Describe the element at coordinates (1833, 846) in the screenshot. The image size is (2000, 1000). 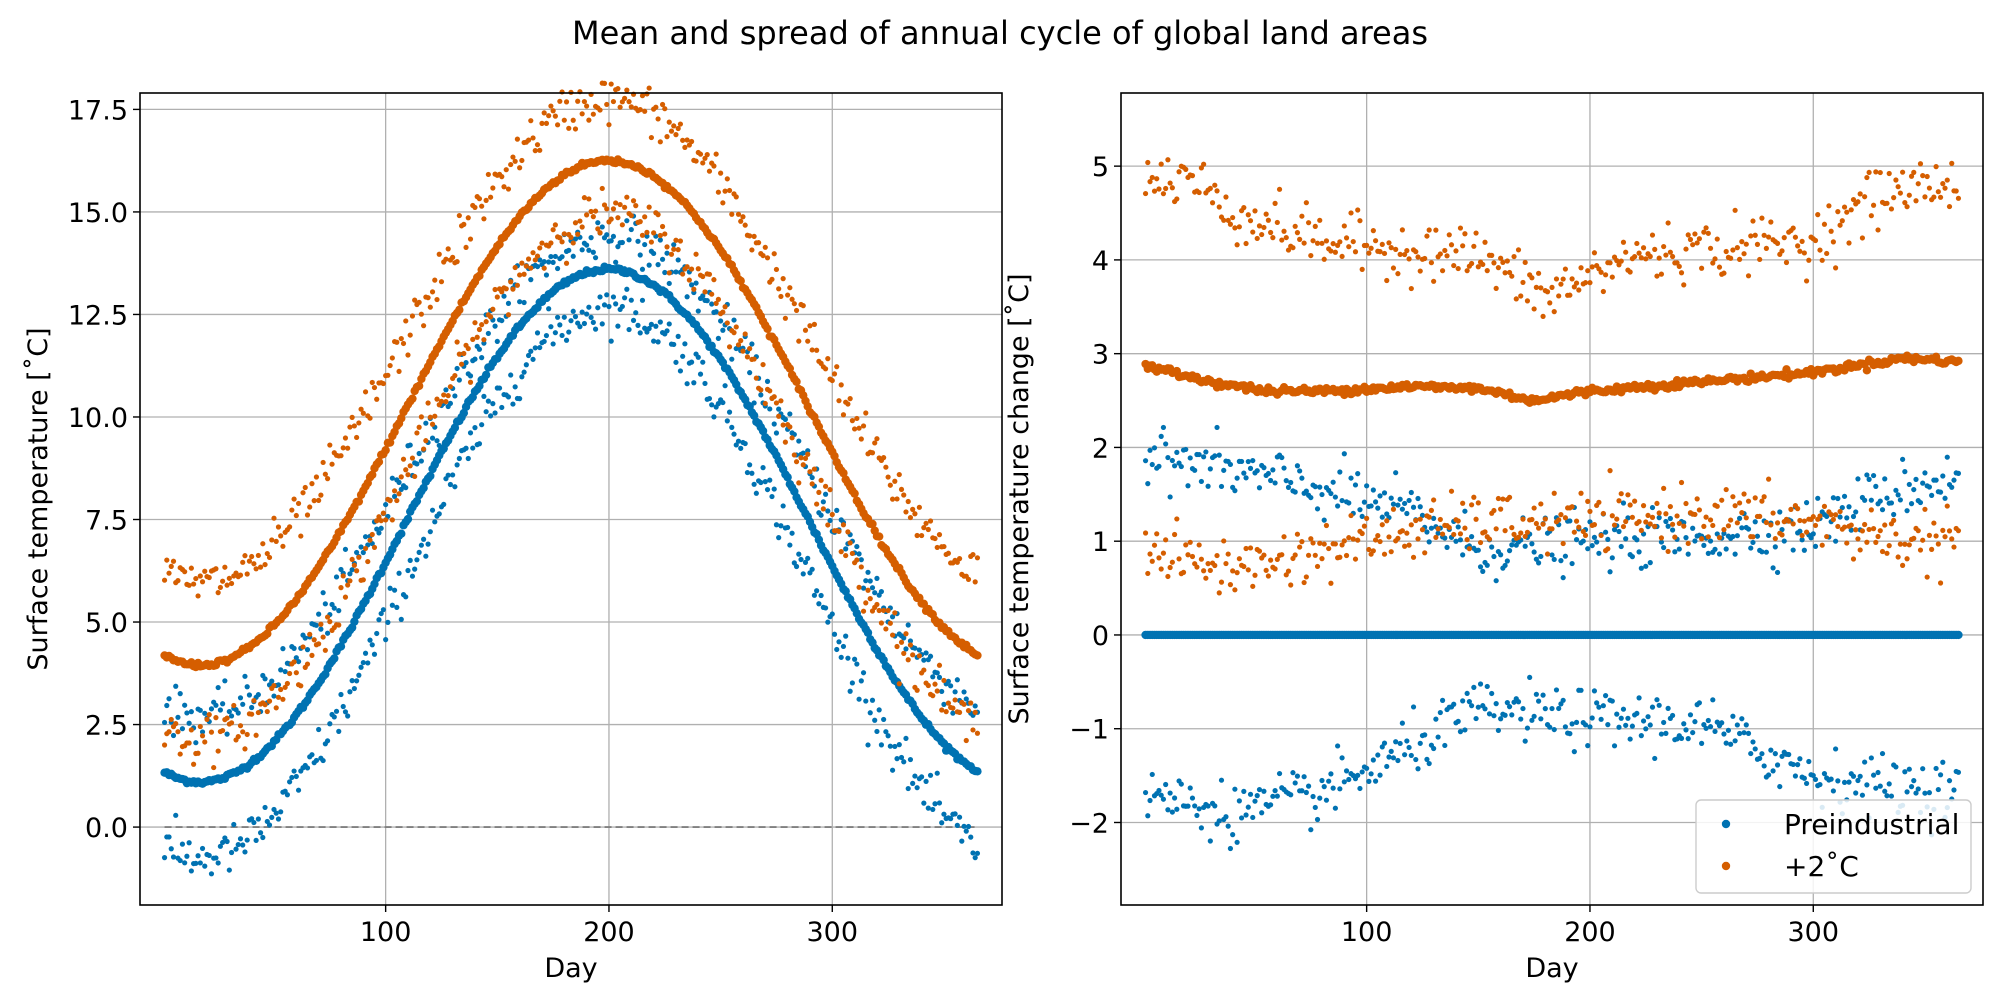
I see `legend-box` at that location.